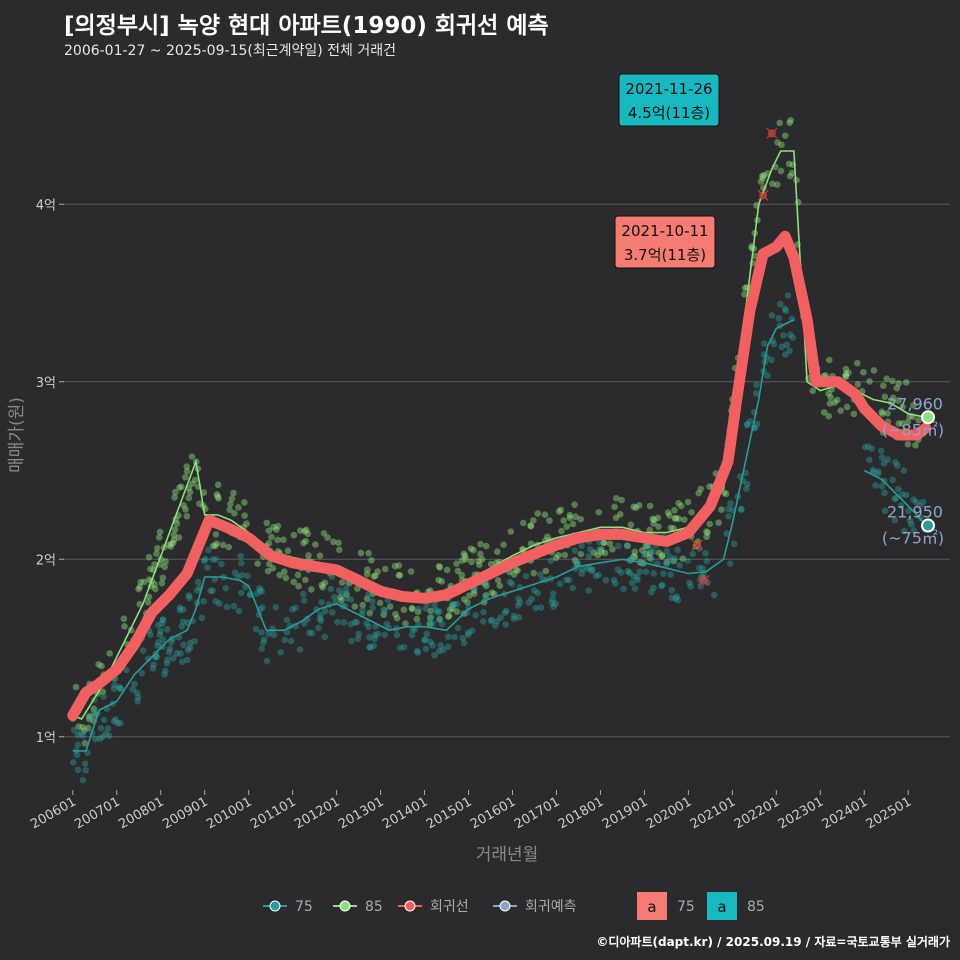  I want to click on x-tick-label: 202301, so click(801, 813).